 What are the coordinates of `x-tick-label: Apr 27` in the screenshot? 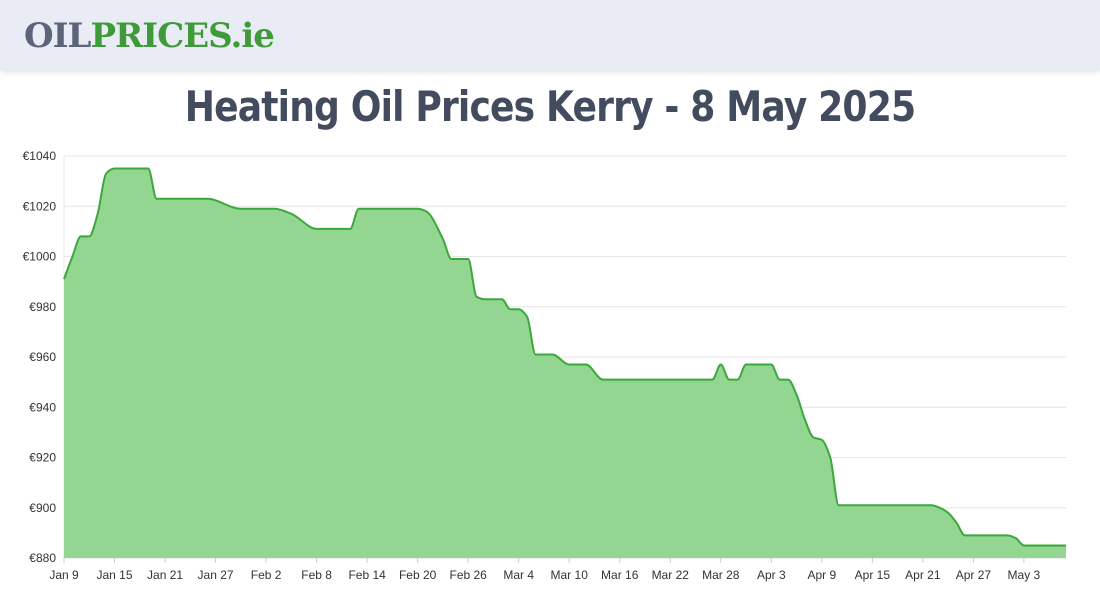 It's located at (974, 575).